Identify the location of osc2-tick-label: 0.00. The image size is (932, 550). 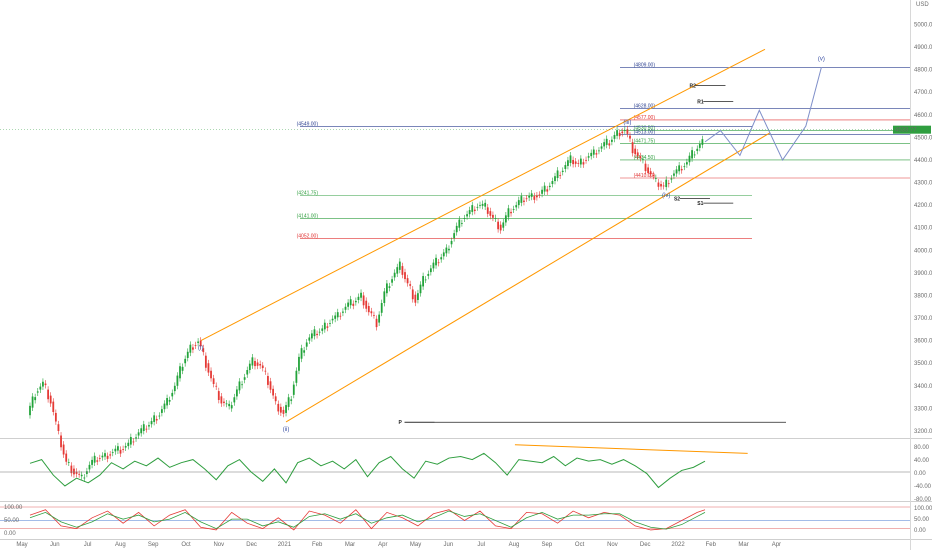
(920, 531).